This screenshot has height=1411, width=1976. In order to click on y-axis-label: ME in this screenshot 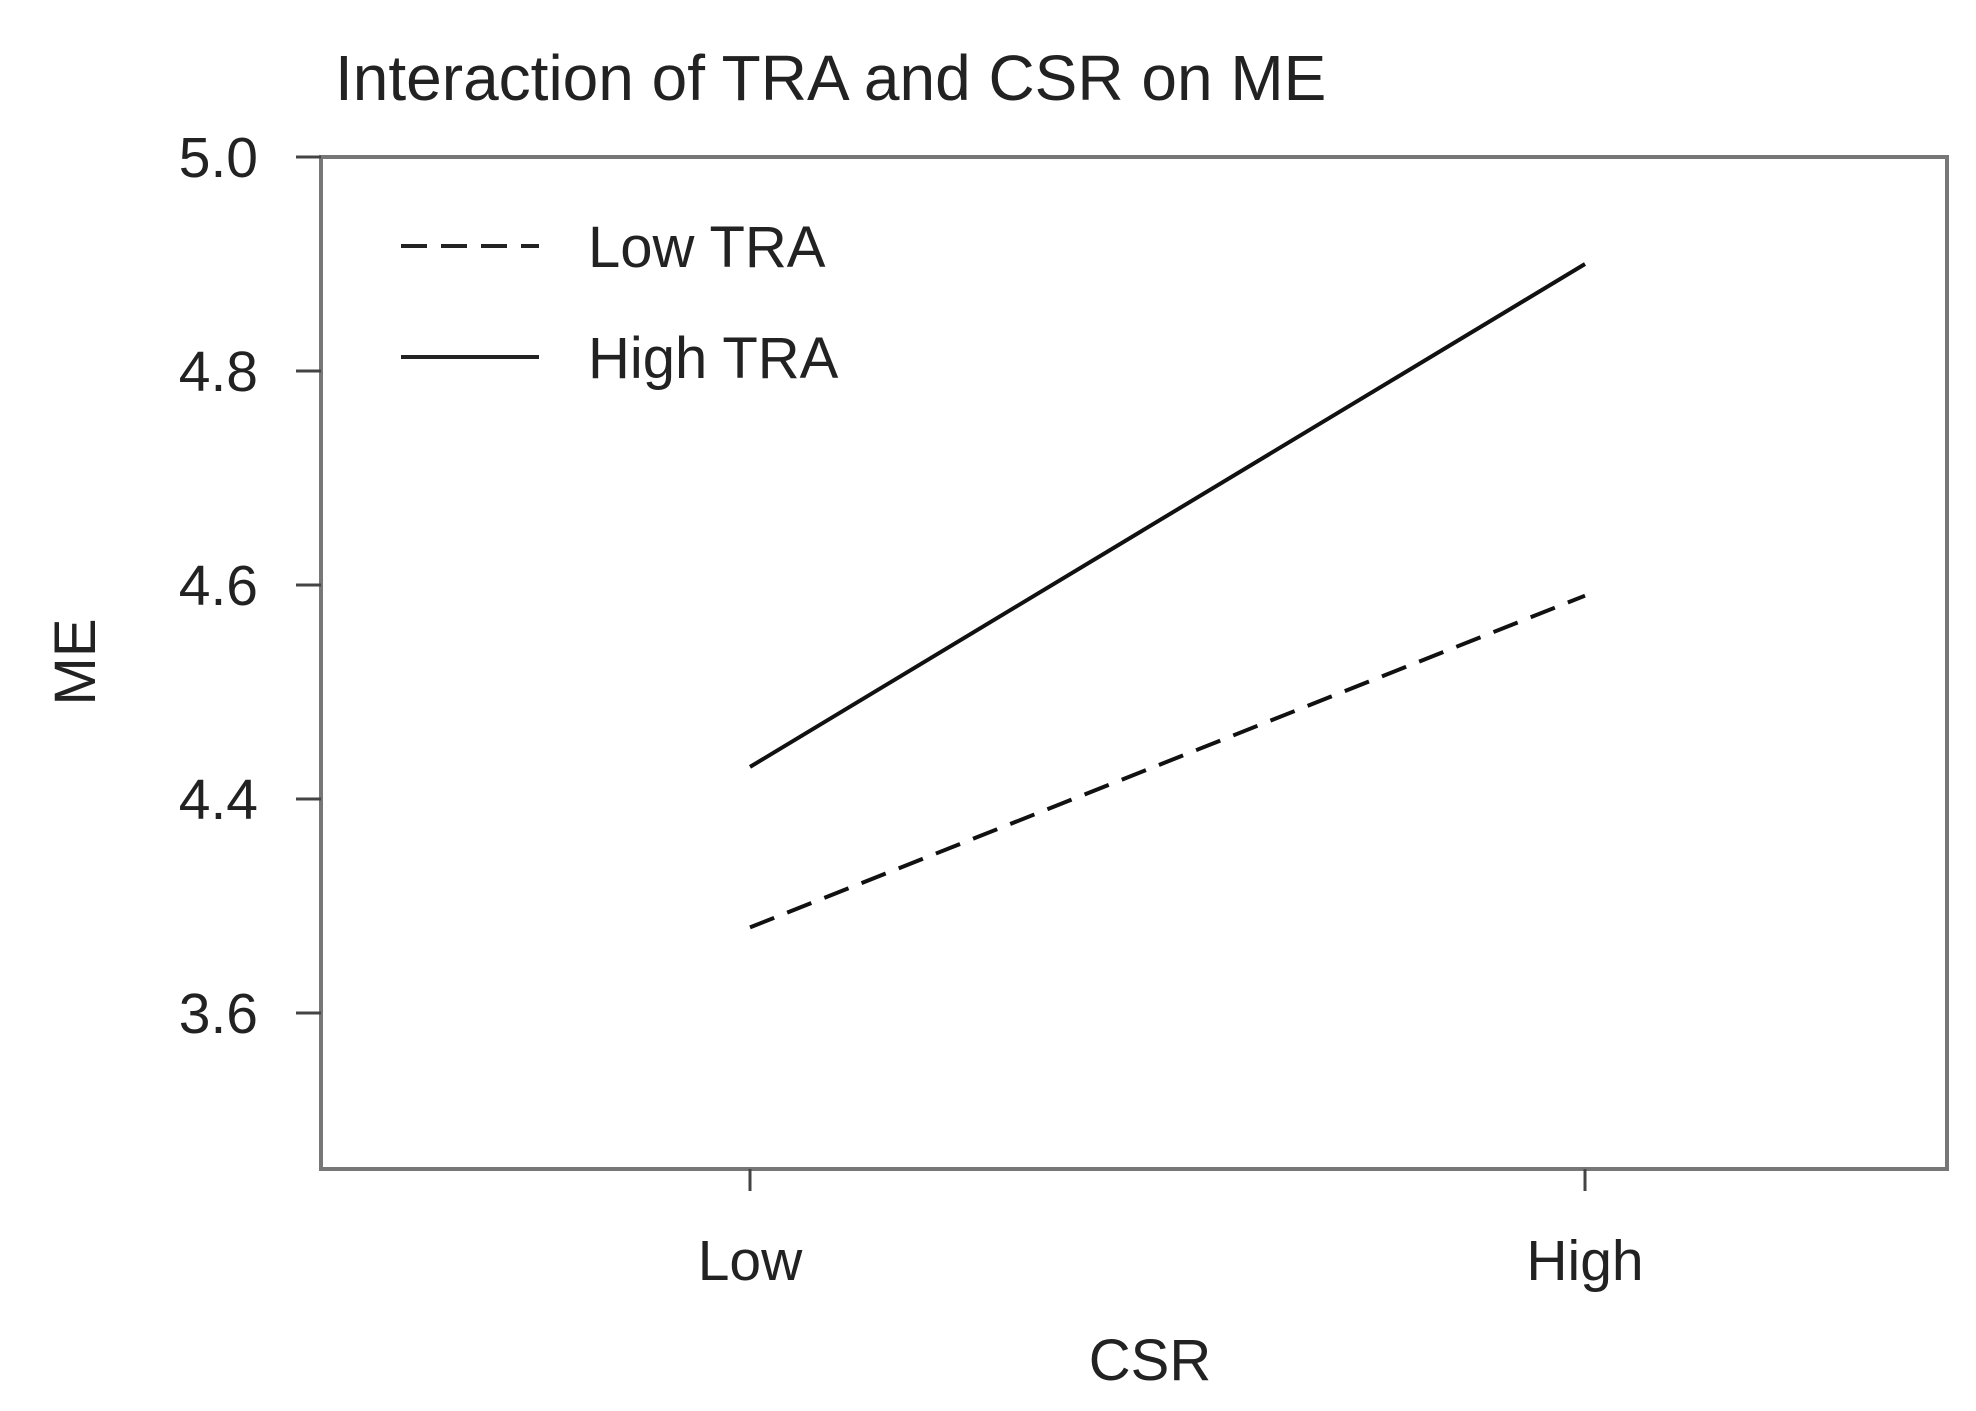, I will do `click(75, 662)`.